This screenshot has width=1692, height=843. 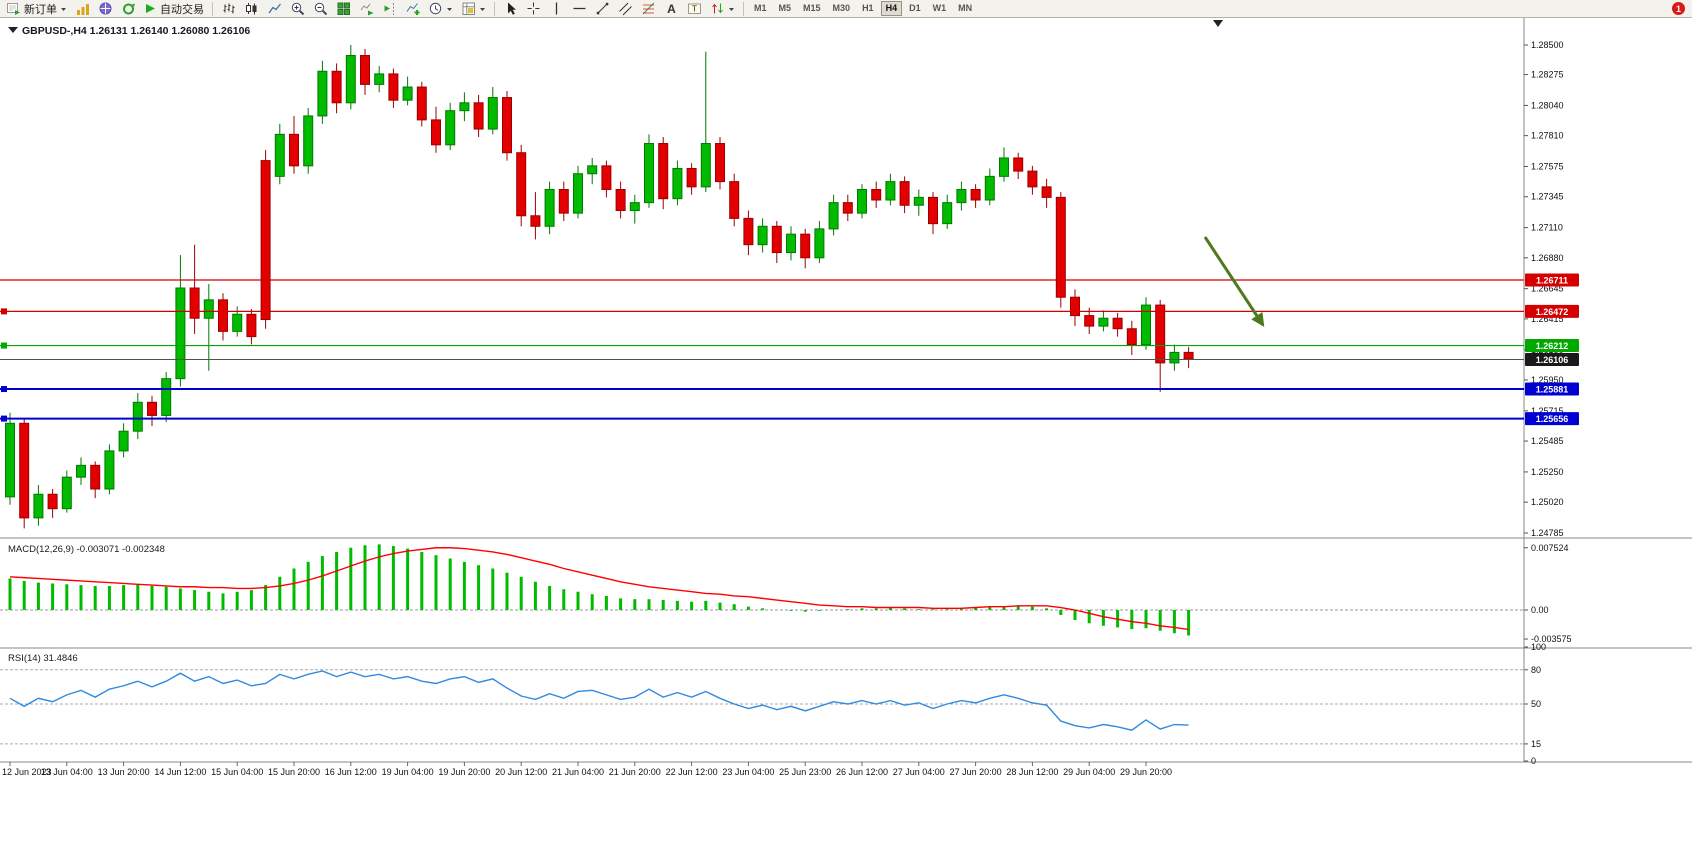 I want to click on svg-text: 1.26106, so click(x=1552, y=360).